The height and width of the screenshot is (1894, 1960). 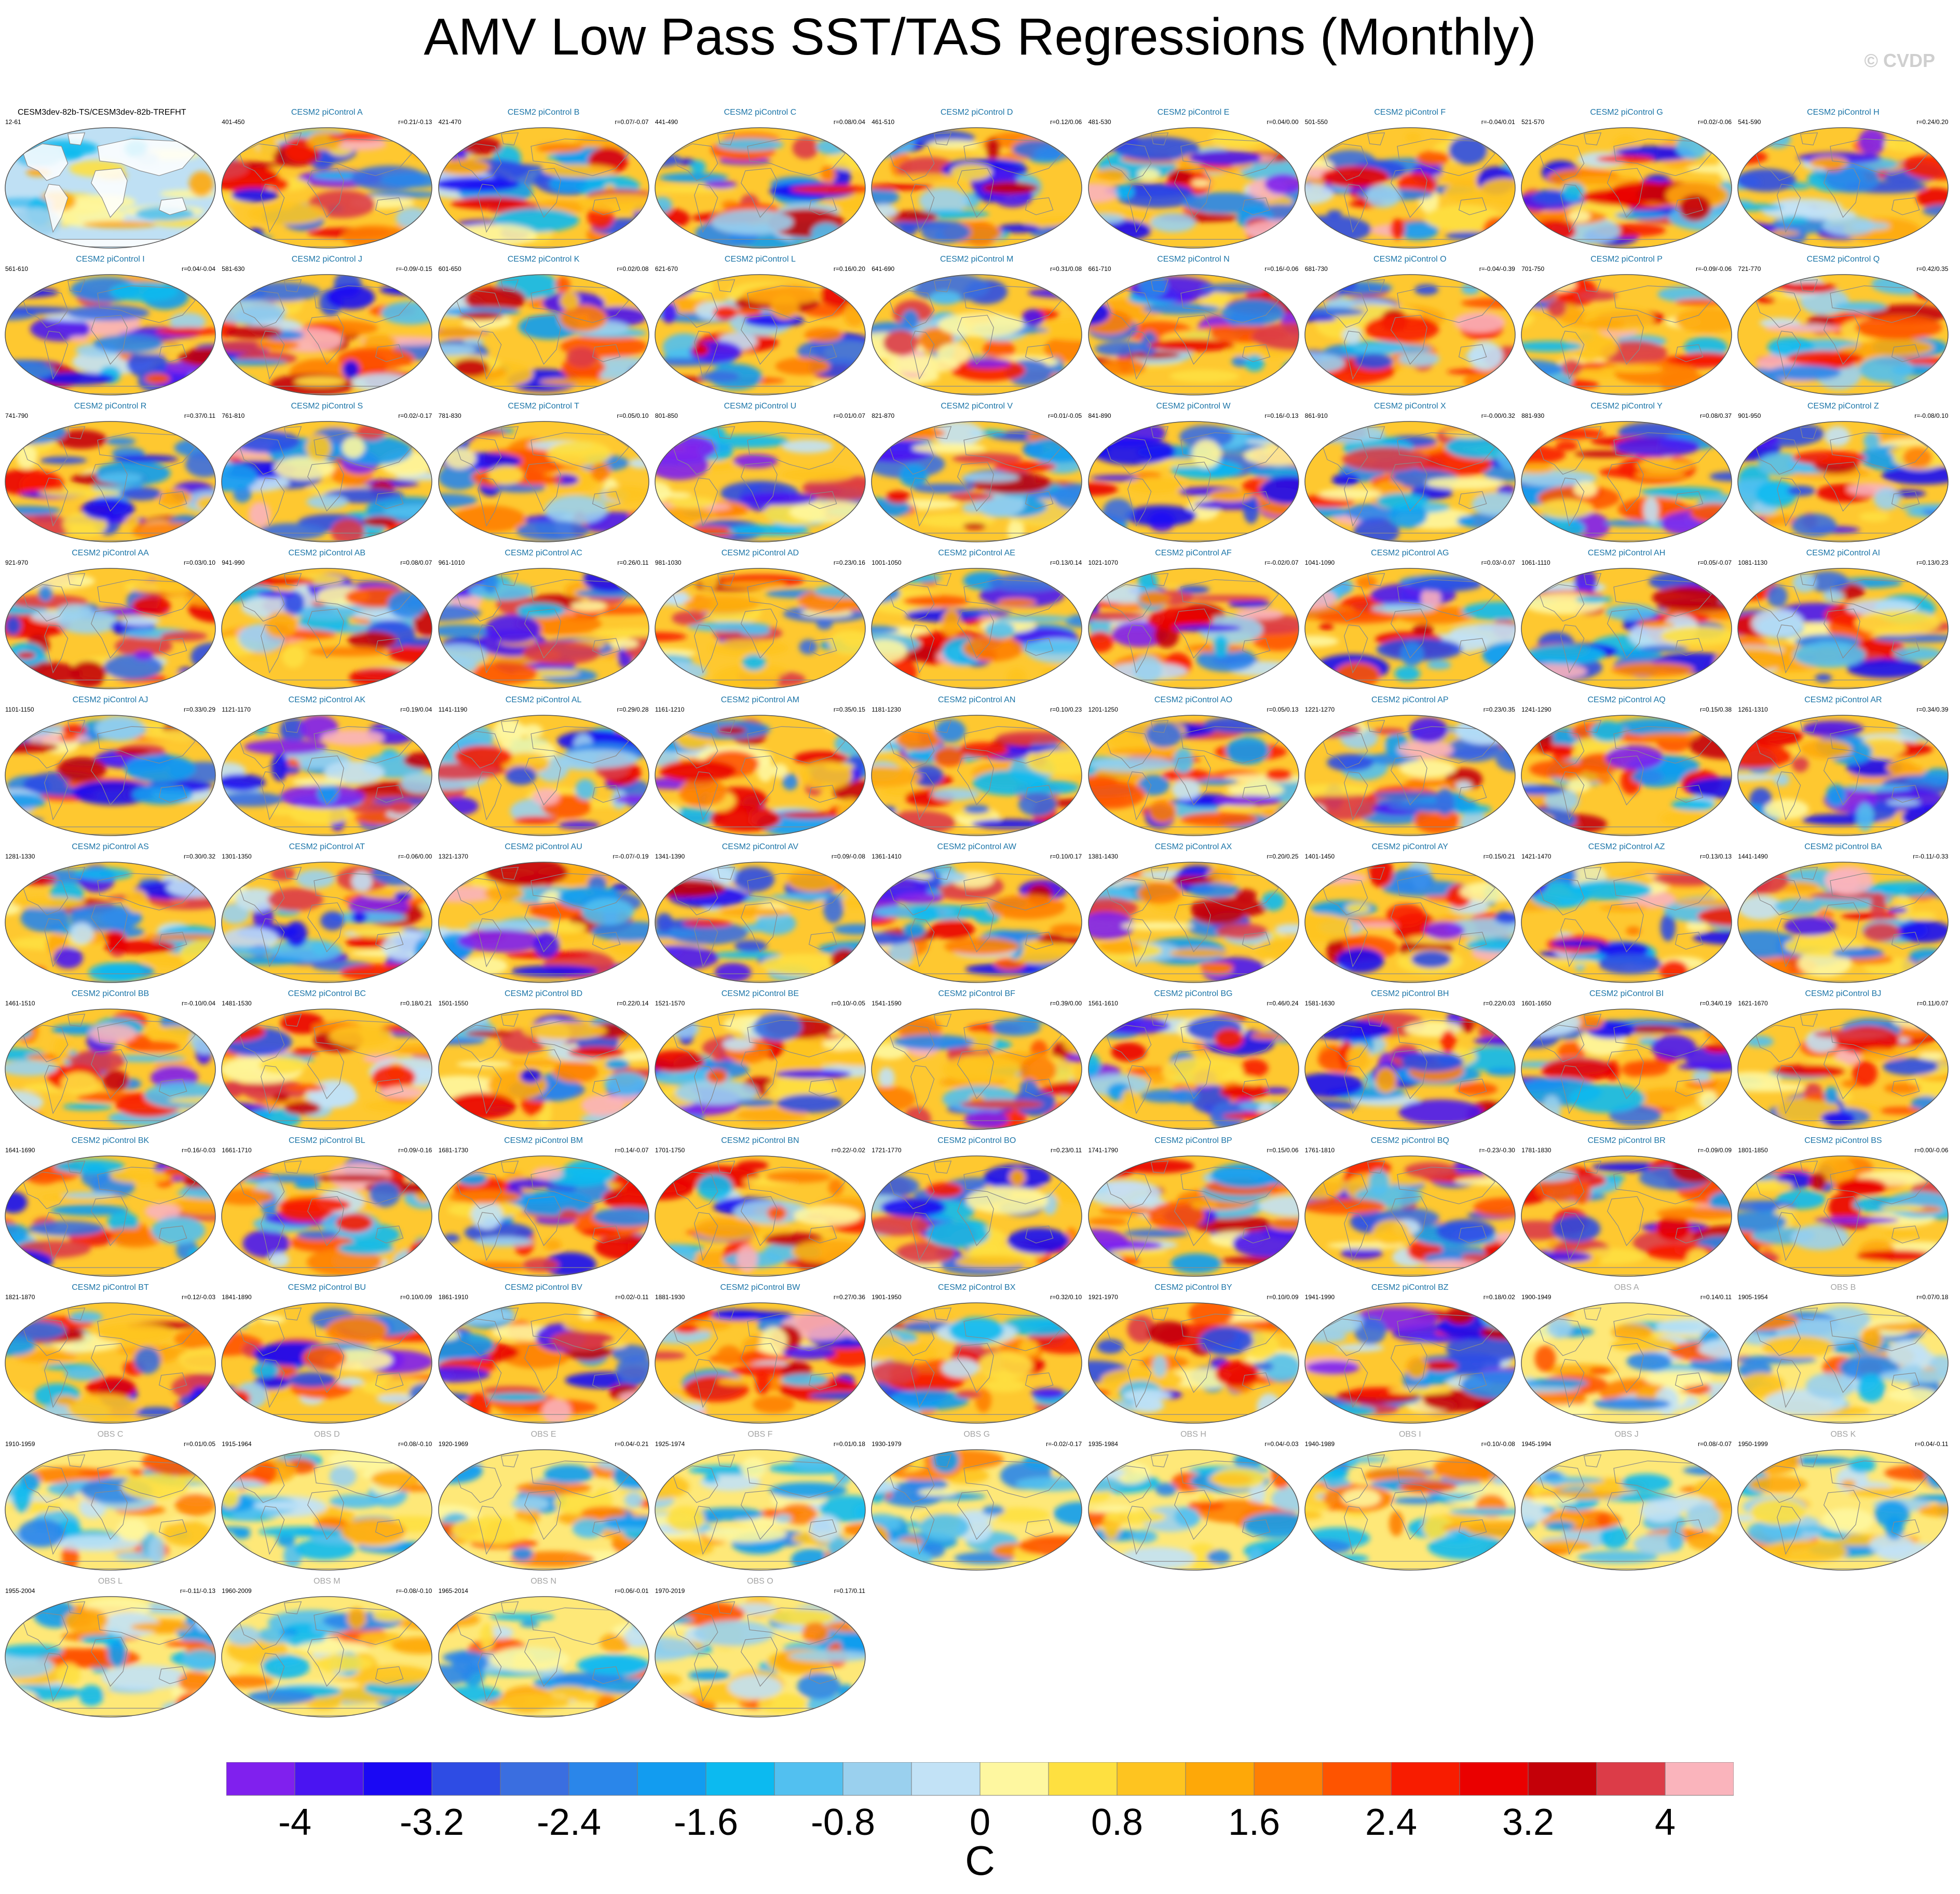 I want to click on map-panel: CESM2 piControl BT 1821-1870 r=0.12/-0.03, so click(x=110, y=1352).